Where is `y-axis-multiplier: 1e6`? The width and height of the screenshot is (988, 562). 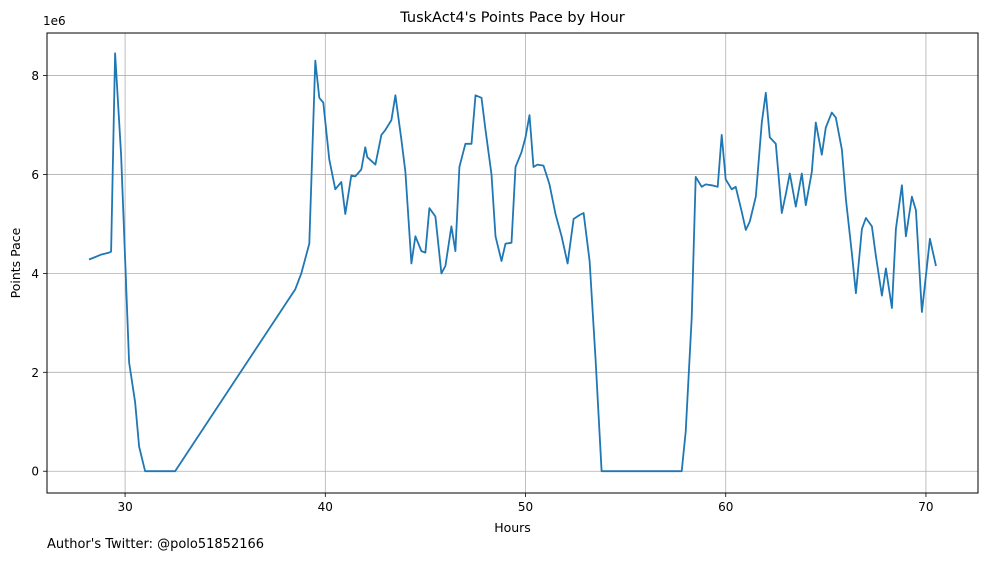
y-axis-multiplier: 1e6 is located at coordinates (54, 21).